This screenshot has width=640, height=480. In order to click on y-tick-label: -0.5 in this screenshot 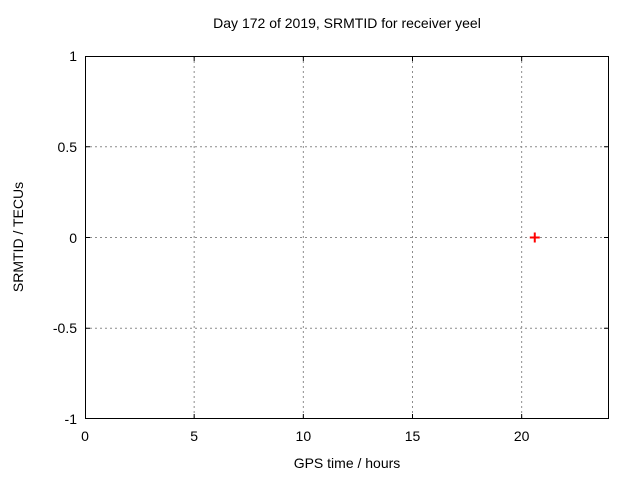, I will do `click(64, 328)`.